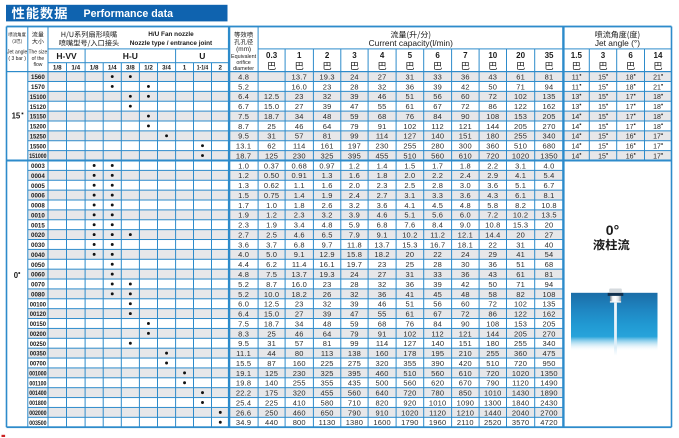 This screenshot has width=679, height=438. What do you see at coordinates (437, 96) in the screenshot?
I see `svg-text: 56` at bounding box center [437, 96].